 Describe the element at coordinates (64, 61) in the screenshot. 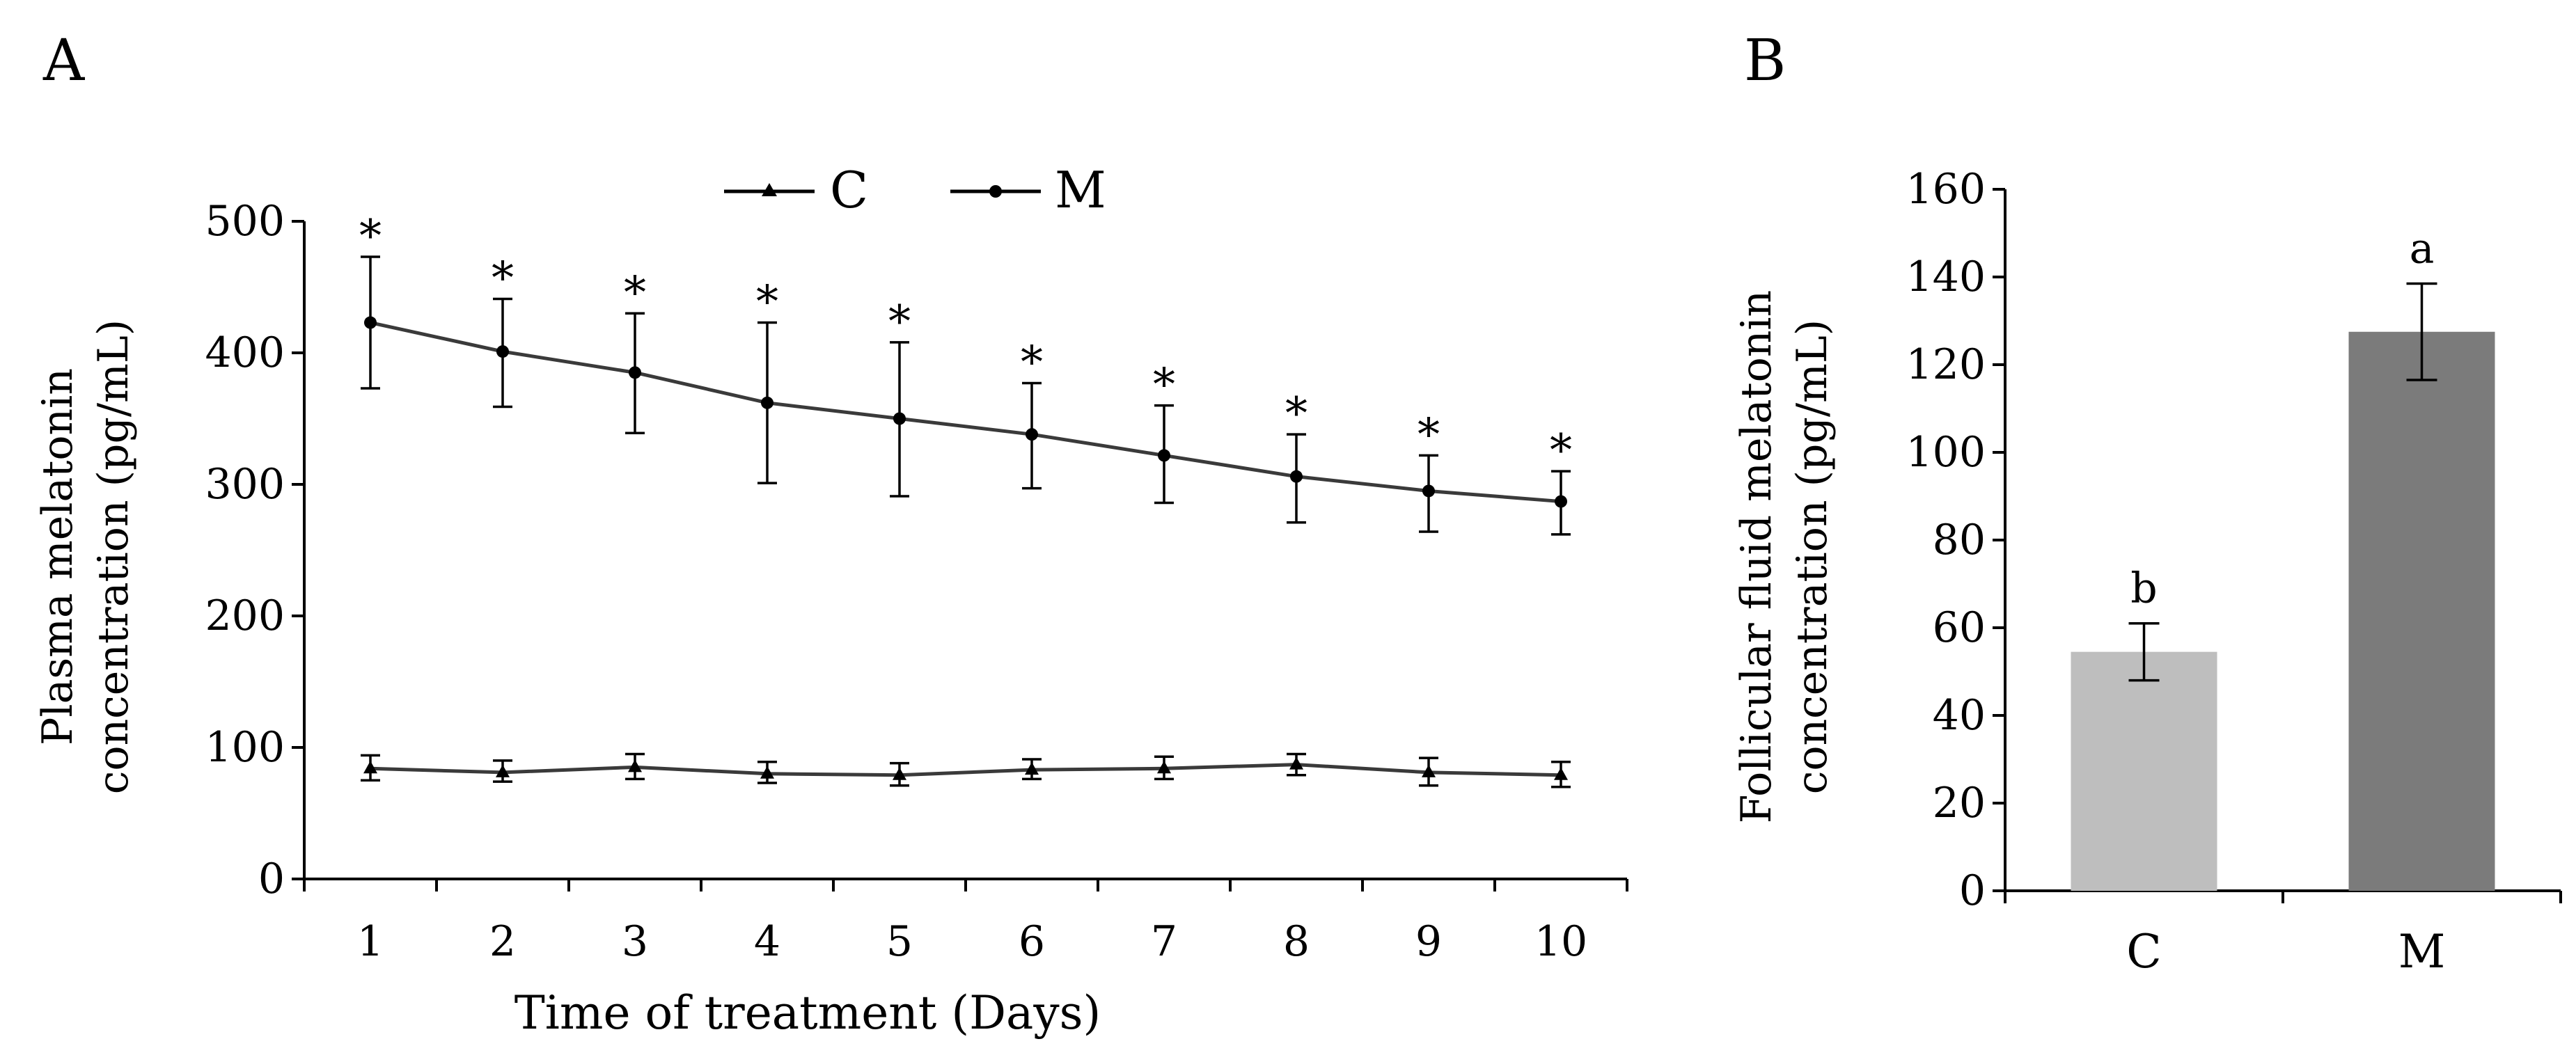

I see `panel-a-letter: A` at that location.